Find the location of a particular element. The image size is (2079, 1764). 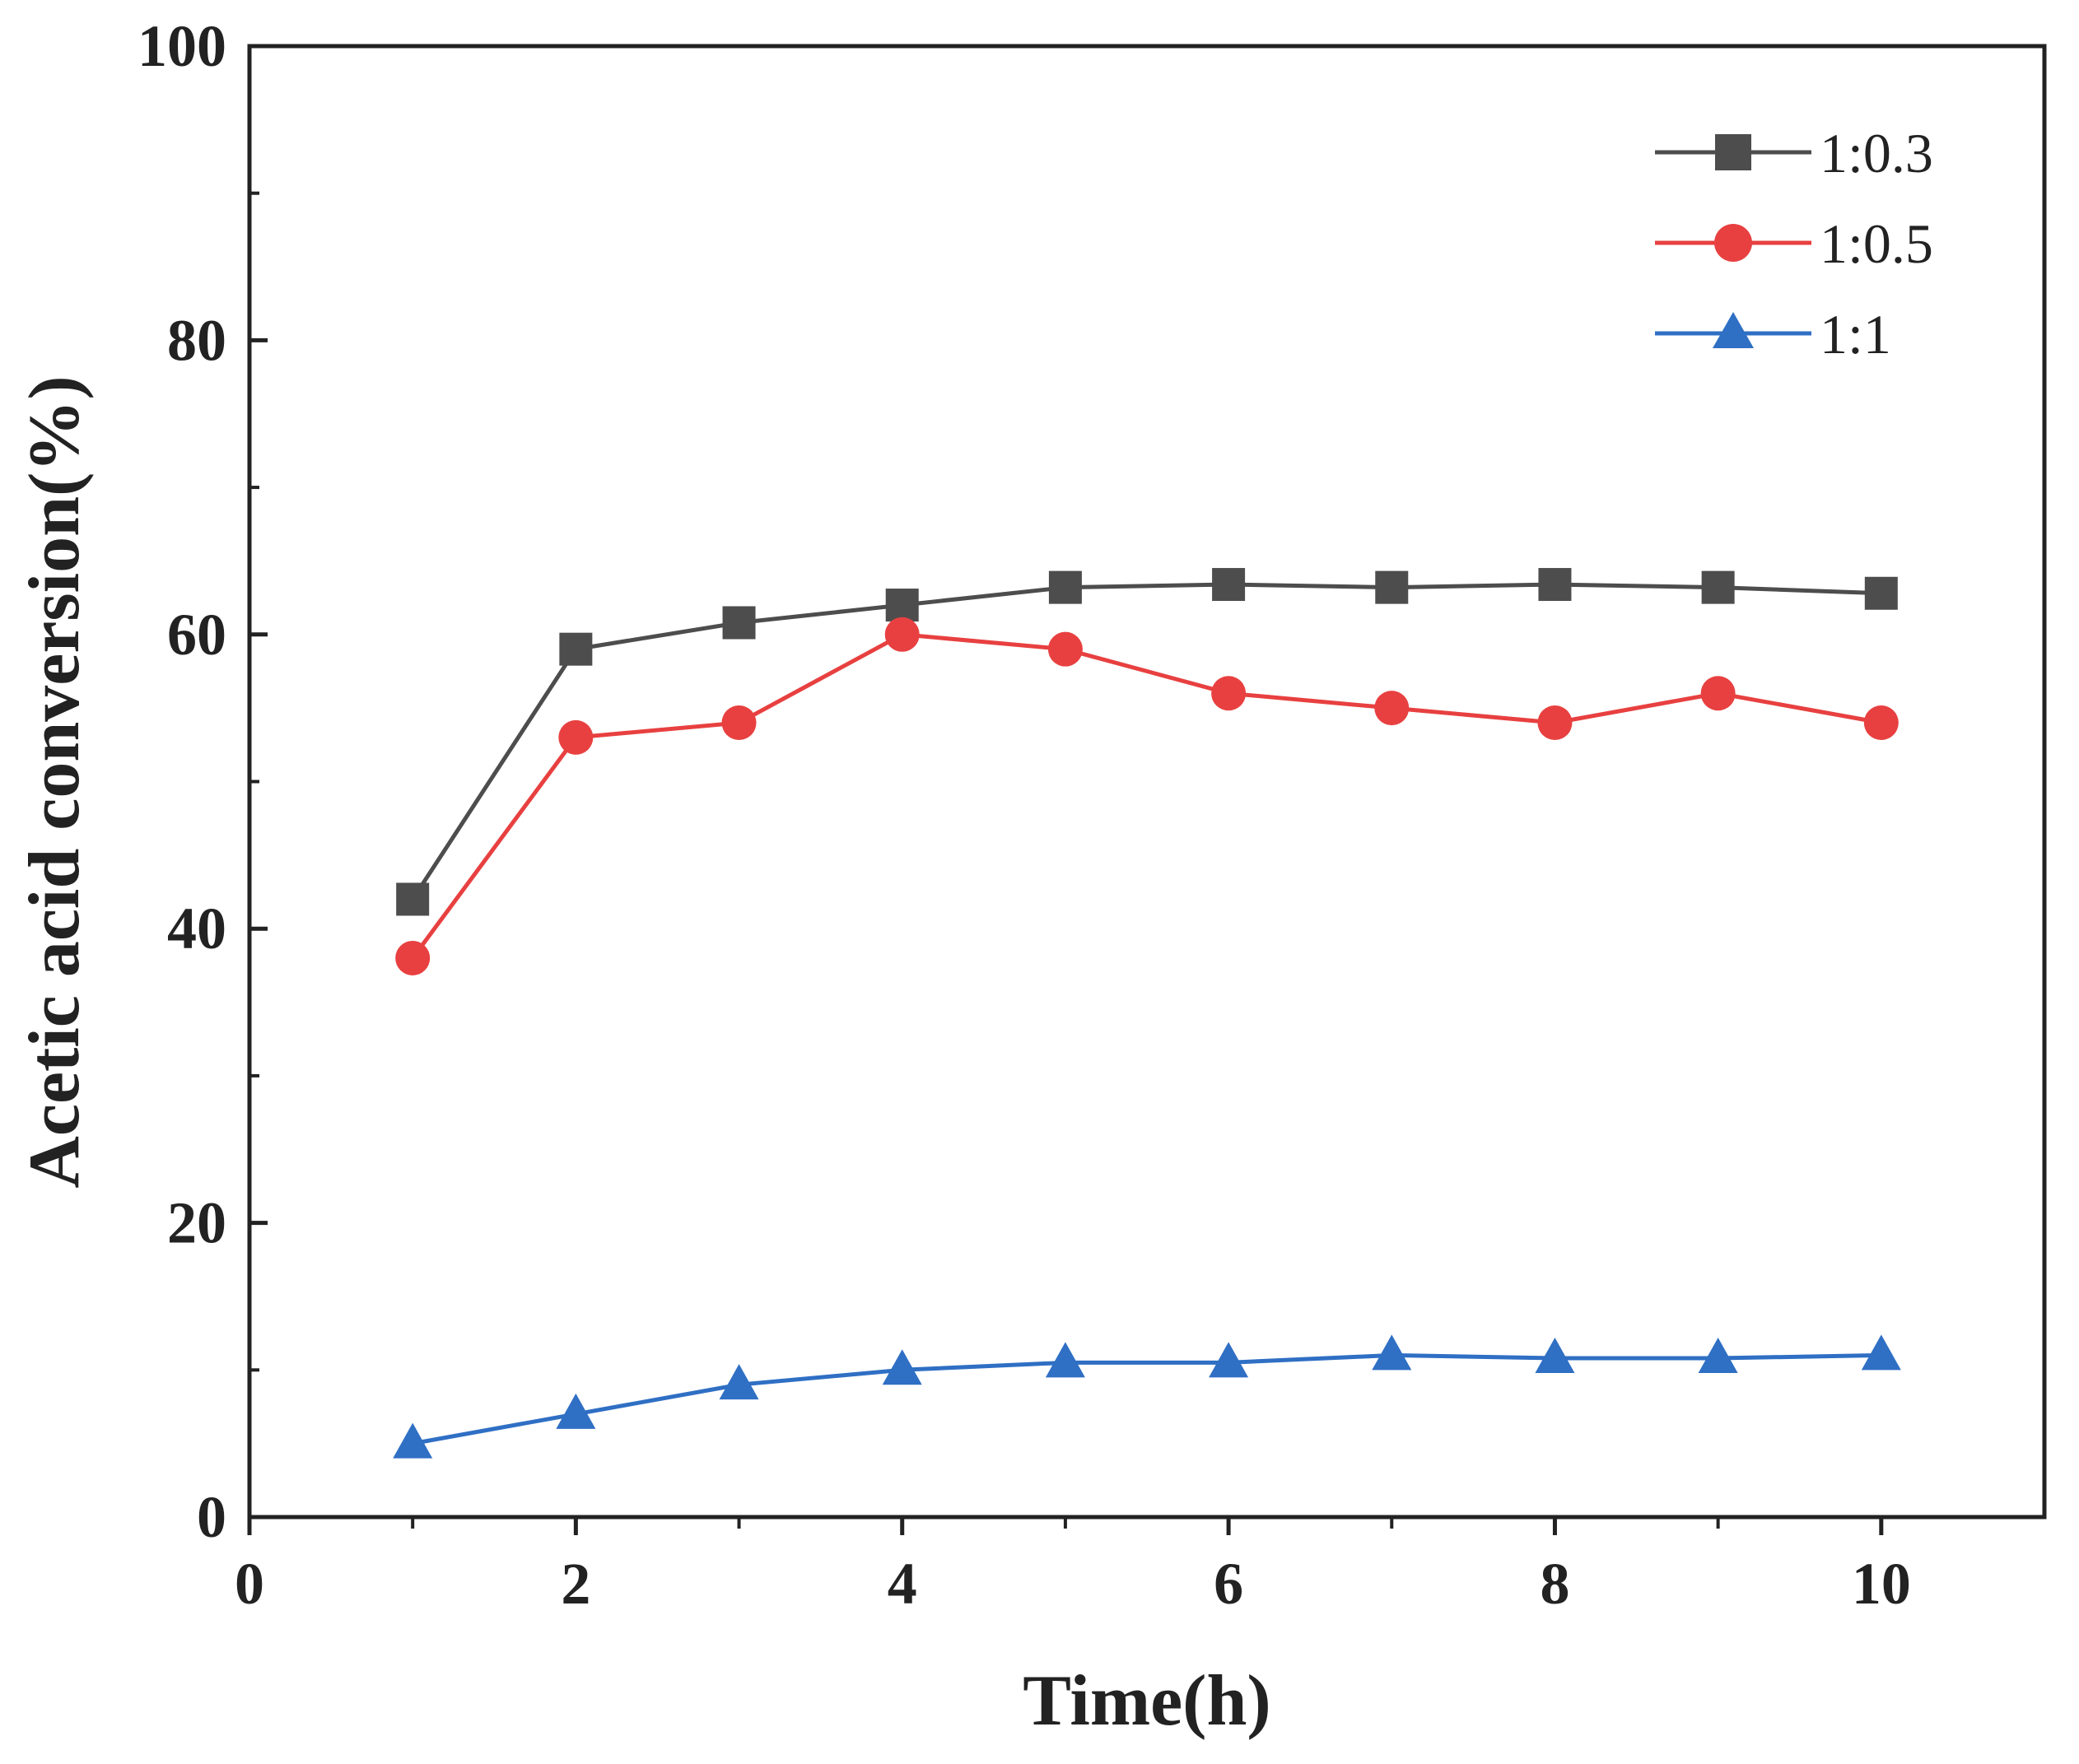

legend-item-1: 1:0.3 is located at coordinates (1794, 153).